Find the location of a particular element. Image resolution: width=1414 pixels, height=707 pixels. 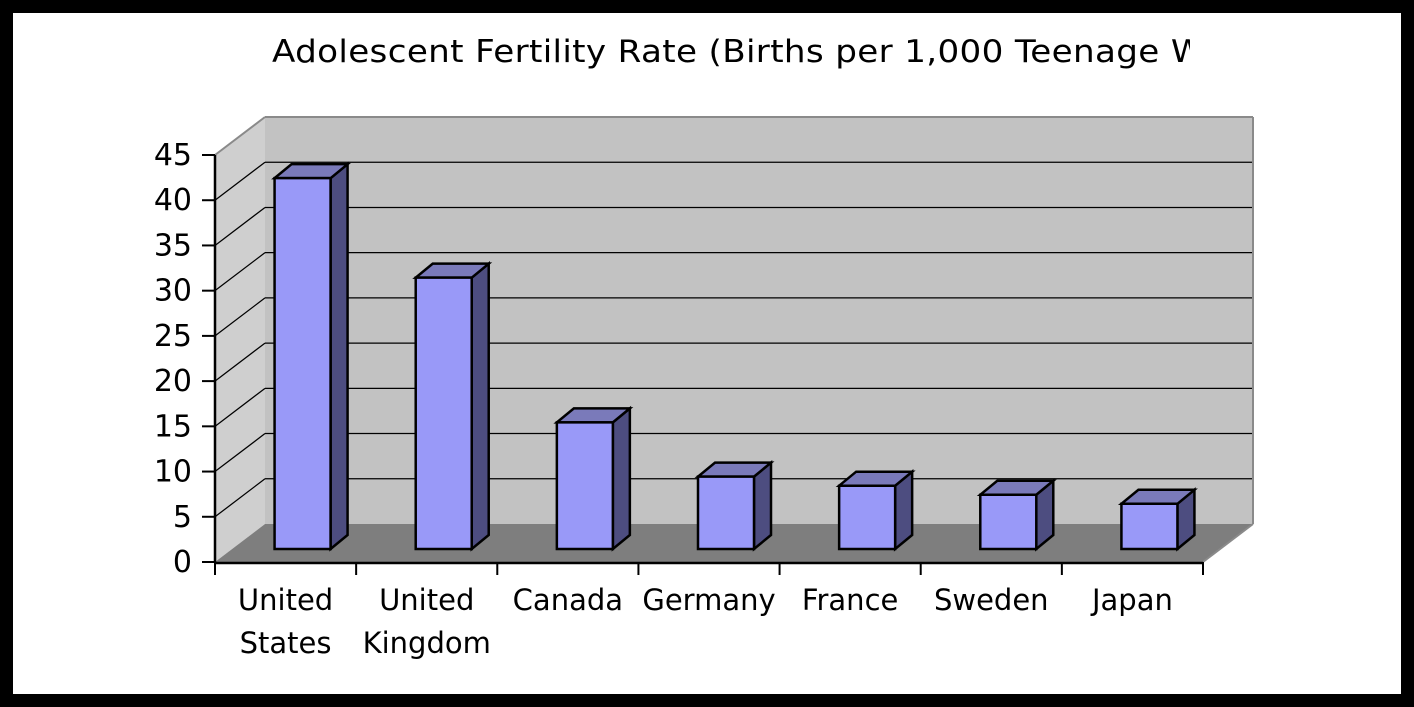

y-tick-label: 25 is located at coordinates (173, 336).